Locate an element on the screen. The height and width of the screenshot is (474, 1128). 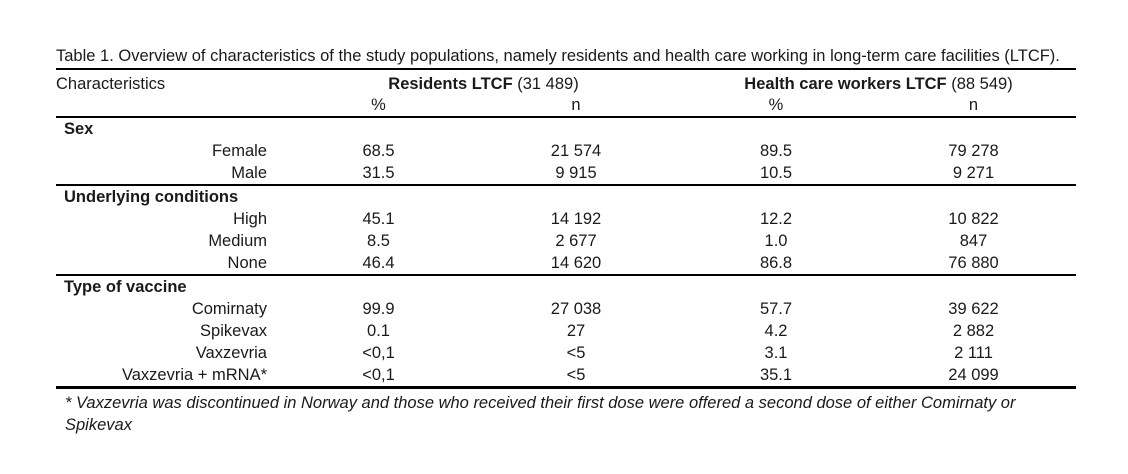
cell-value: 1.0 is located at coordinates (776, 240).